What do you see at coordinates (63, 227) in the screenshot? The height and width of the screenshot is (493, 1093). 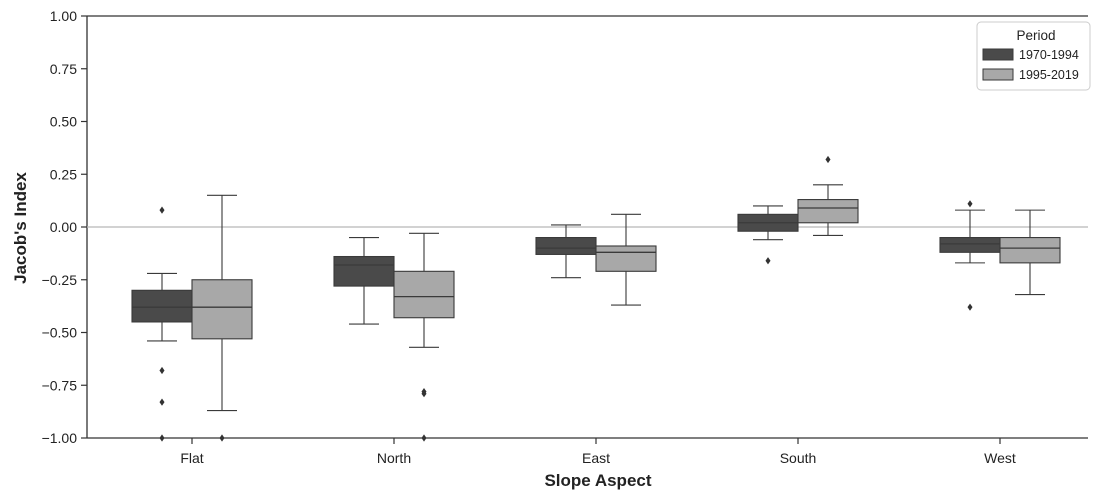 I see `y-tick-label: 0.00` at bounding box center [63, 227].